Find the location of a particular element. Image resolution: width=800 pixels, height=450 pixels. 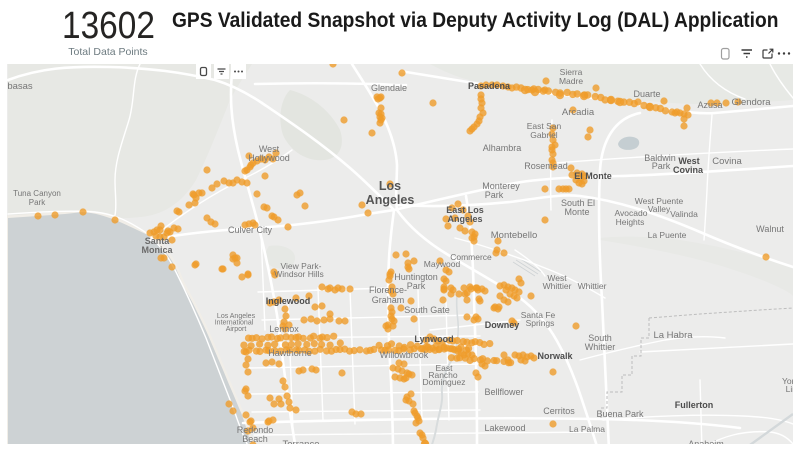

svg-text: La Habra is located at coordinates (673, 335).